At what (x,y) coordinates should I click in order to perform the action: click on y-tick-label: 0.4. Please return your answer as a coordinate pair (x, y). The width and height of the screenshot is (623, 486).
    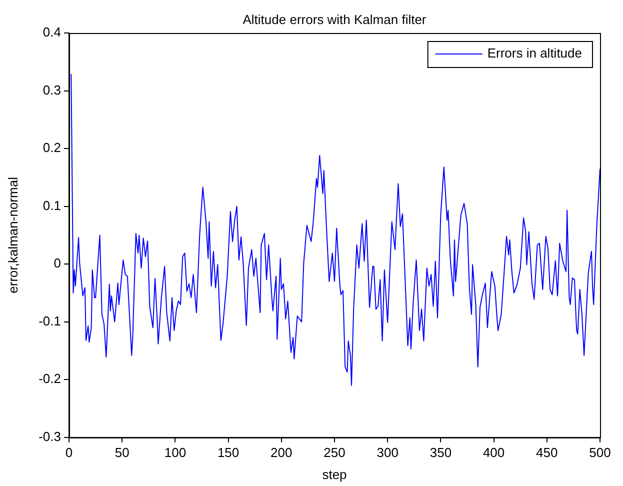
    Looking at the image, I should click on (51, 32).